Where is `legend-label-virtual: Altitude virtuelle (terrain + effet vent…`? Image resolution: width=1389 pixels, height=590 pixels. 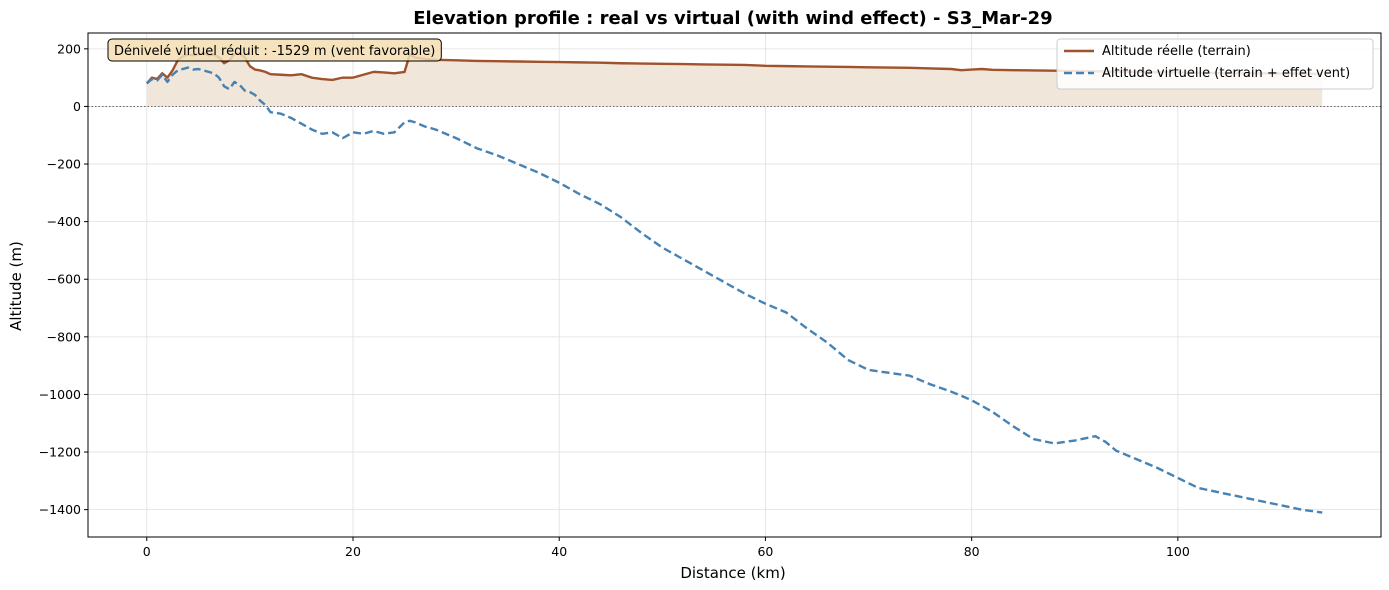
legend-label-virtual: Altitude virtuelle (terrain + effet vent… is located at coordinates (1226, 73).